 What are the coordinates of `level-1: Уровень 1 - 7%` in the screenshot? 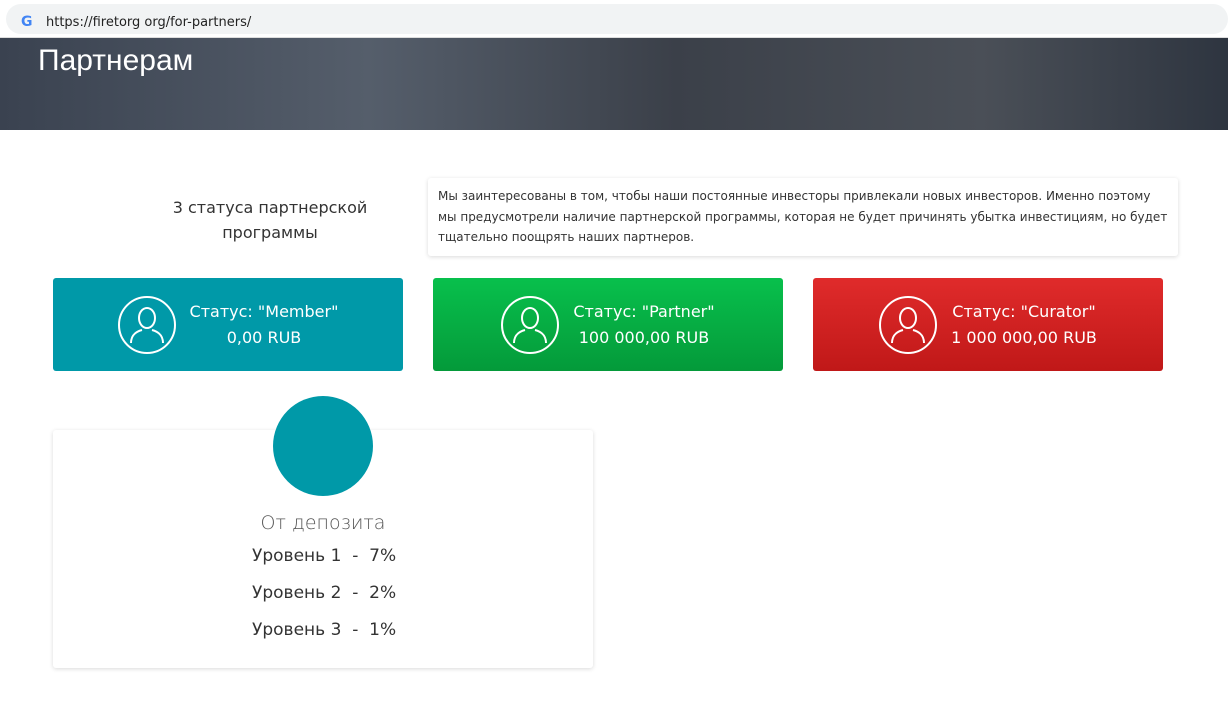 It's located at (324, 556).